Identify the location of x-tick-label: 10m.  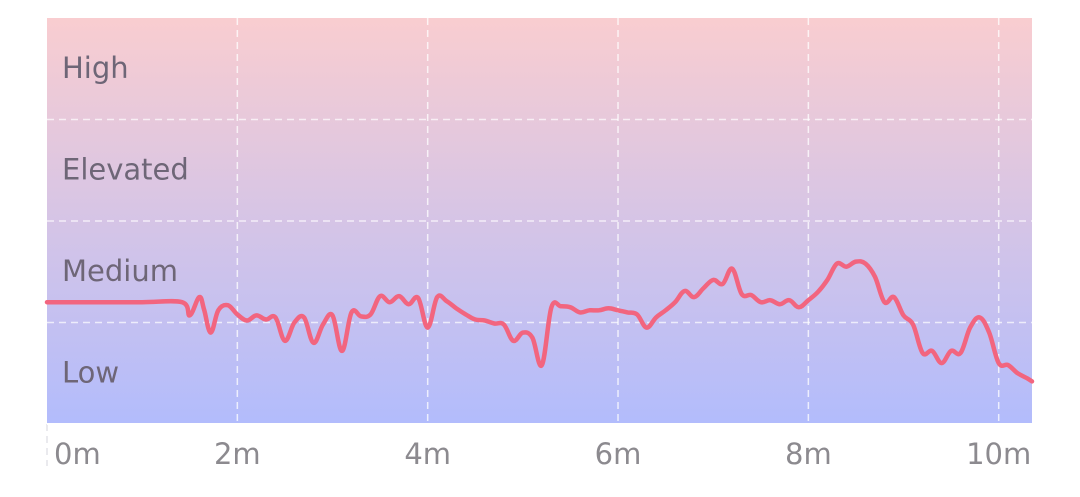
(998, 454).